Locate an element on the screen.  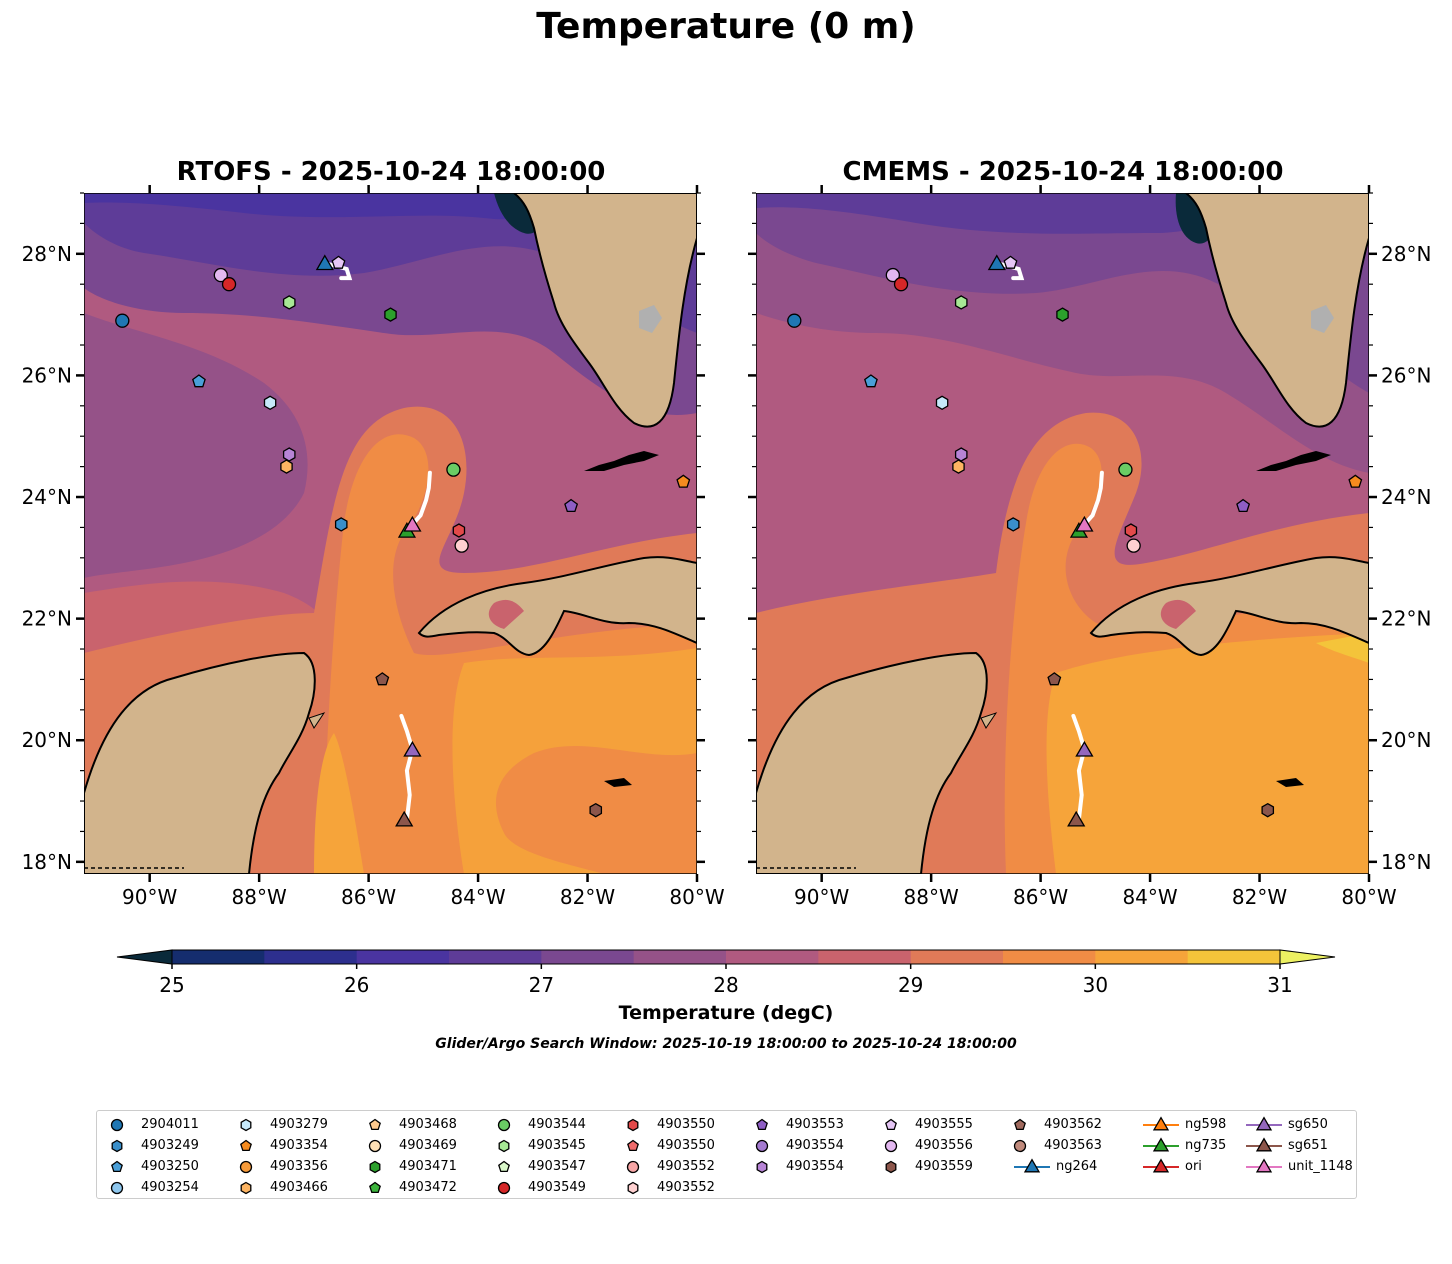
legend-label: 4903250 is located at coordinates (170, 1166).